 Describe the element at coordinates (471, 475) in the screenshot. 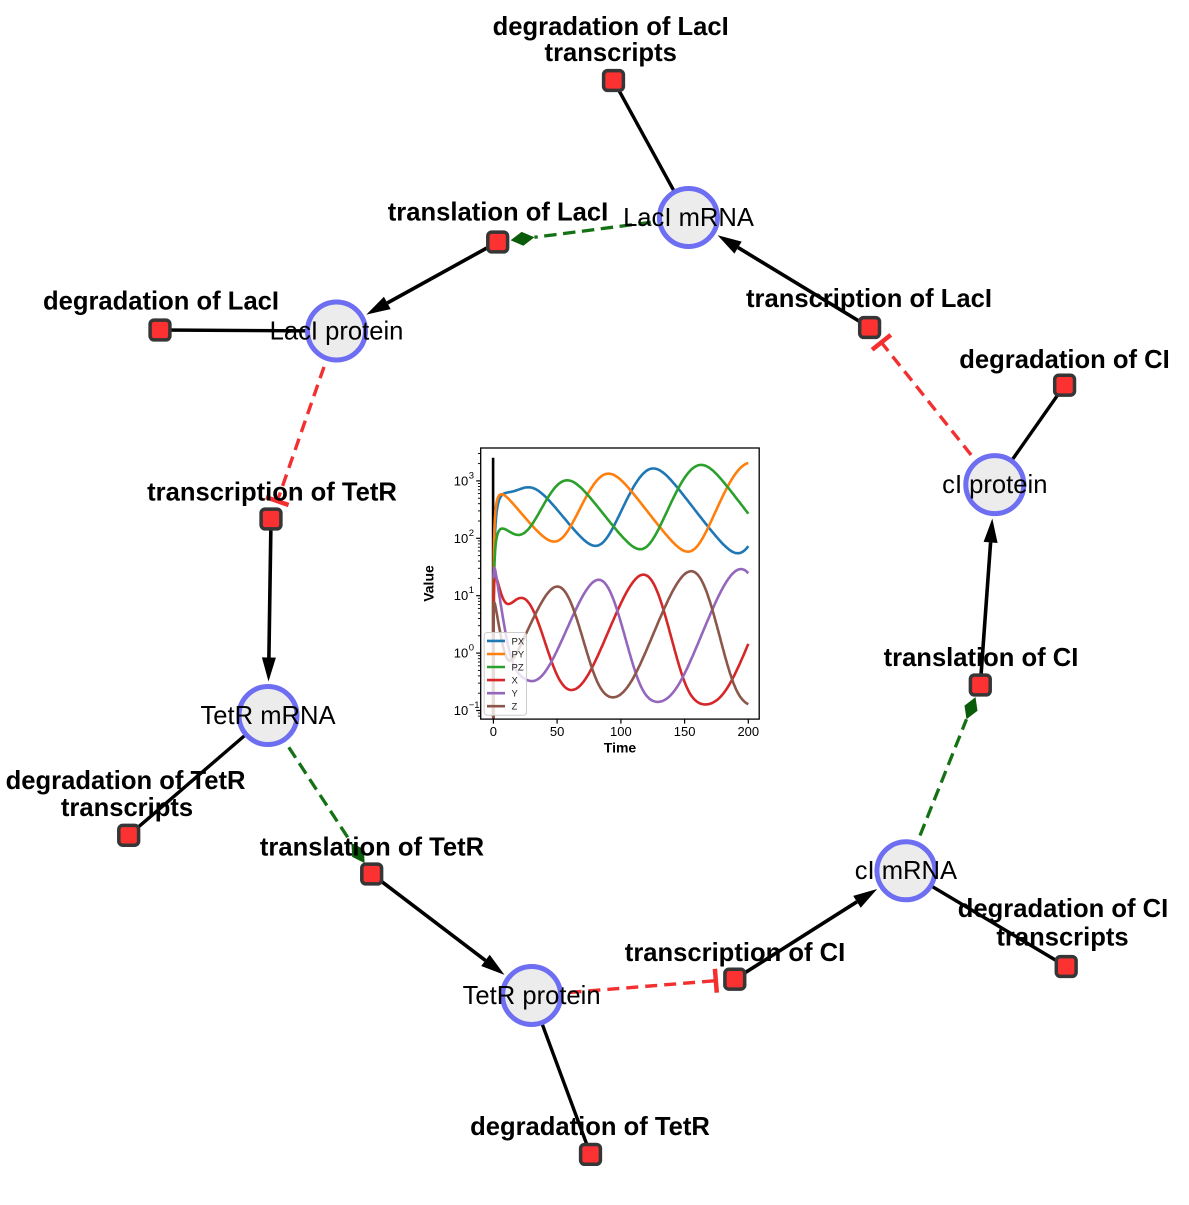

I see `svg-text: 3` at that location.